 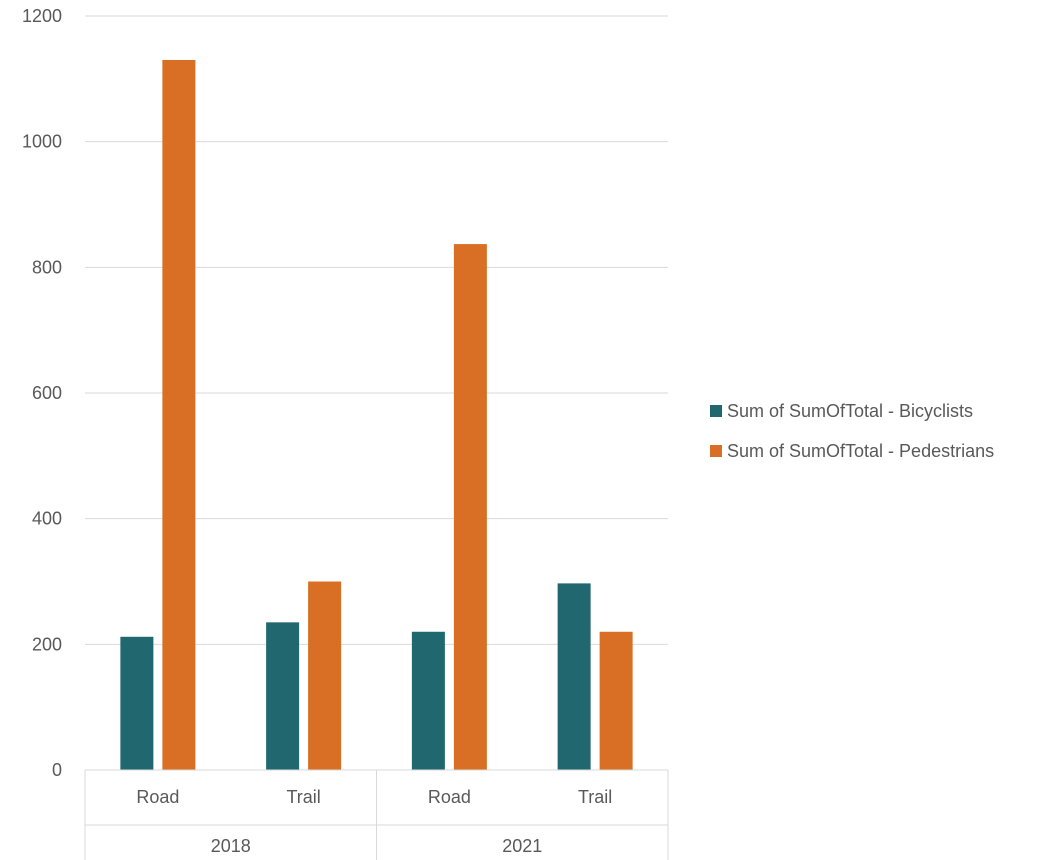 What do you see at coordinates (861, 450) in the screenshot?
I see `legend-label-pedestrians: Sum of SumOfTotal - Pedestrians` at bounding box center [861, 450].